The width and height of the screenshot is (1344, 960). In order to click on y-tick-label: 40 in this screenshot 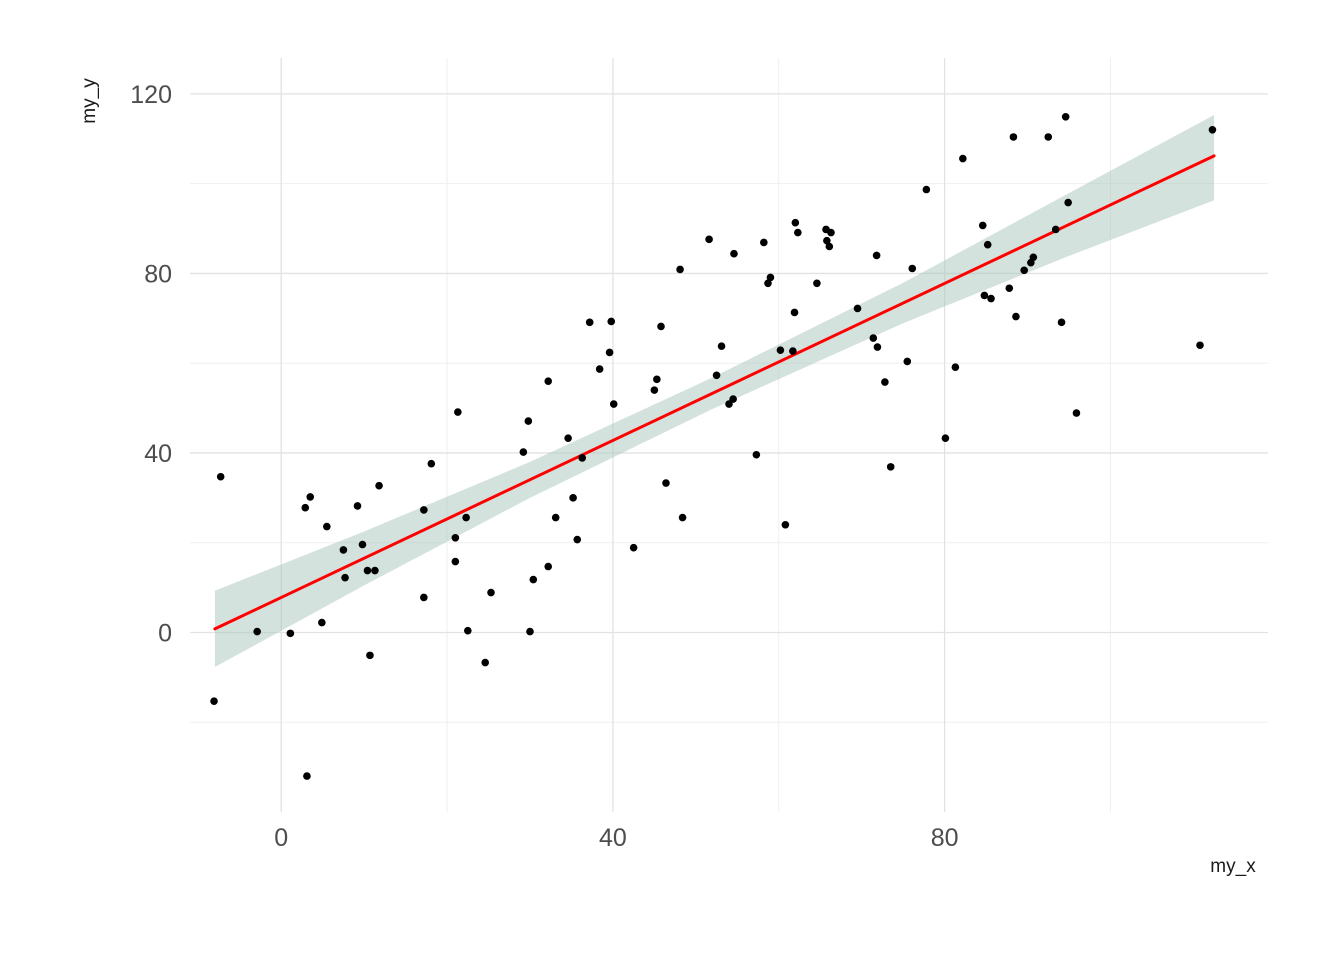, I will do `click(158, 454)`.